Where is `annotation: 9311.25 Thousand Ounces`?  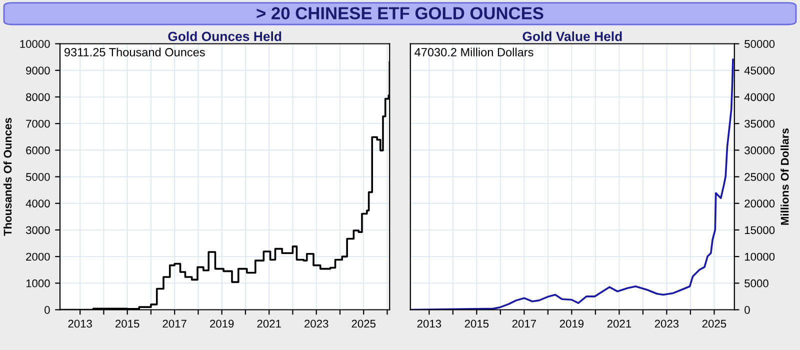
annotation: 9311.25 Thousand Ounces is located at coordinates (134, 52).